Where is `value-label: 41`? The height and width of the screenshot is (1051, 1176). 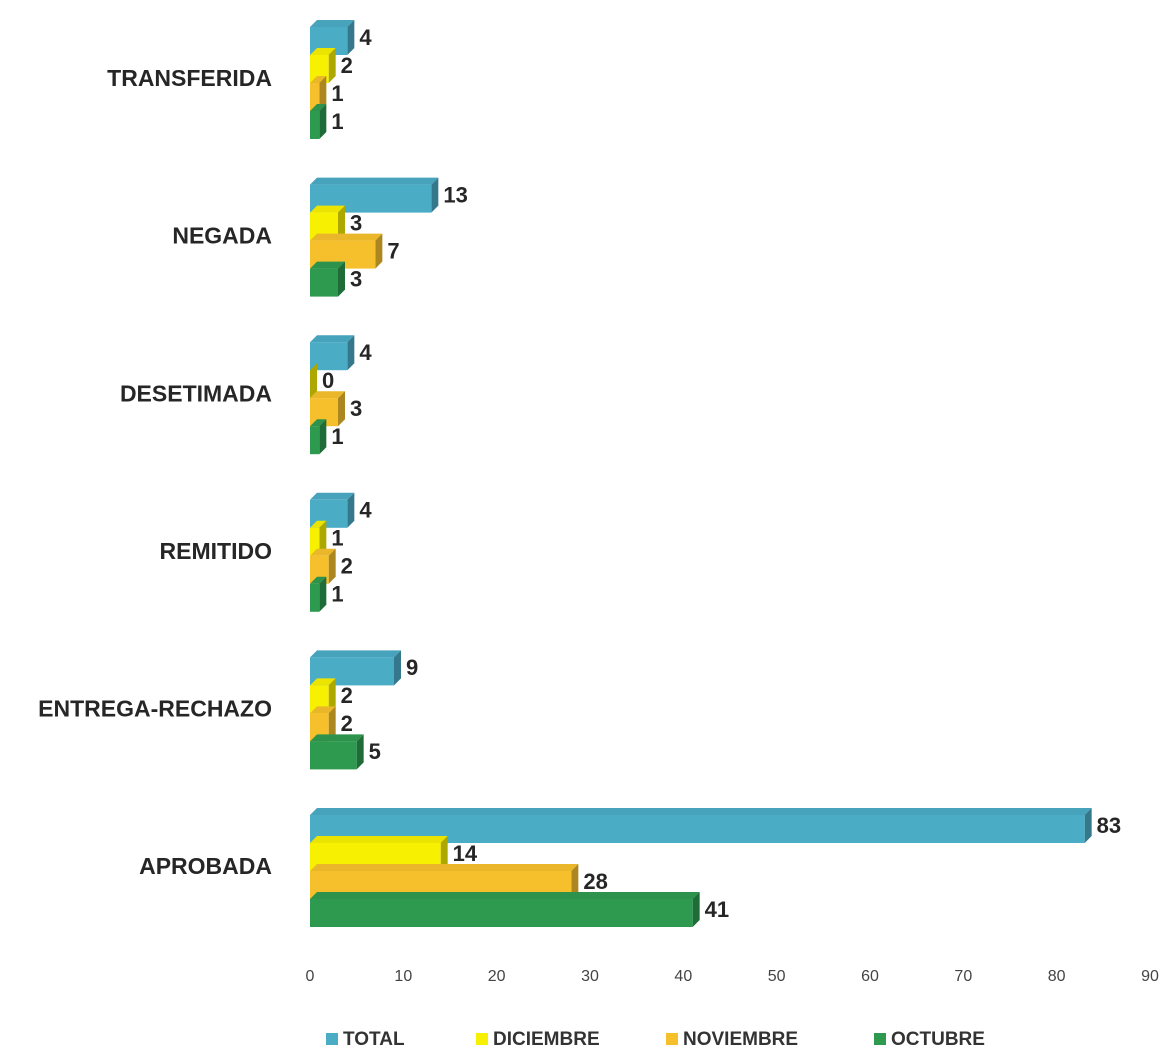
value-label: 41 is located at coordinates (717, 909).